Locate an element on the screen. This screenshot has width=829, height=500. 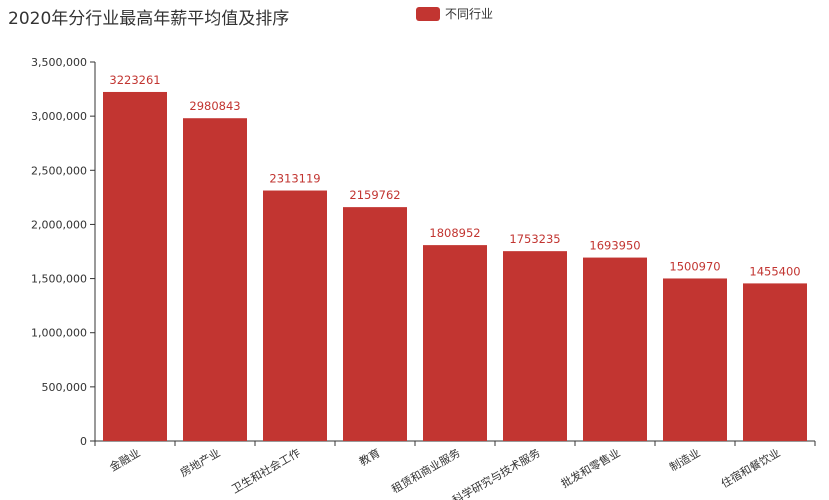
y-tick-label: 3,500,000 is located at coordinates (59, 62).